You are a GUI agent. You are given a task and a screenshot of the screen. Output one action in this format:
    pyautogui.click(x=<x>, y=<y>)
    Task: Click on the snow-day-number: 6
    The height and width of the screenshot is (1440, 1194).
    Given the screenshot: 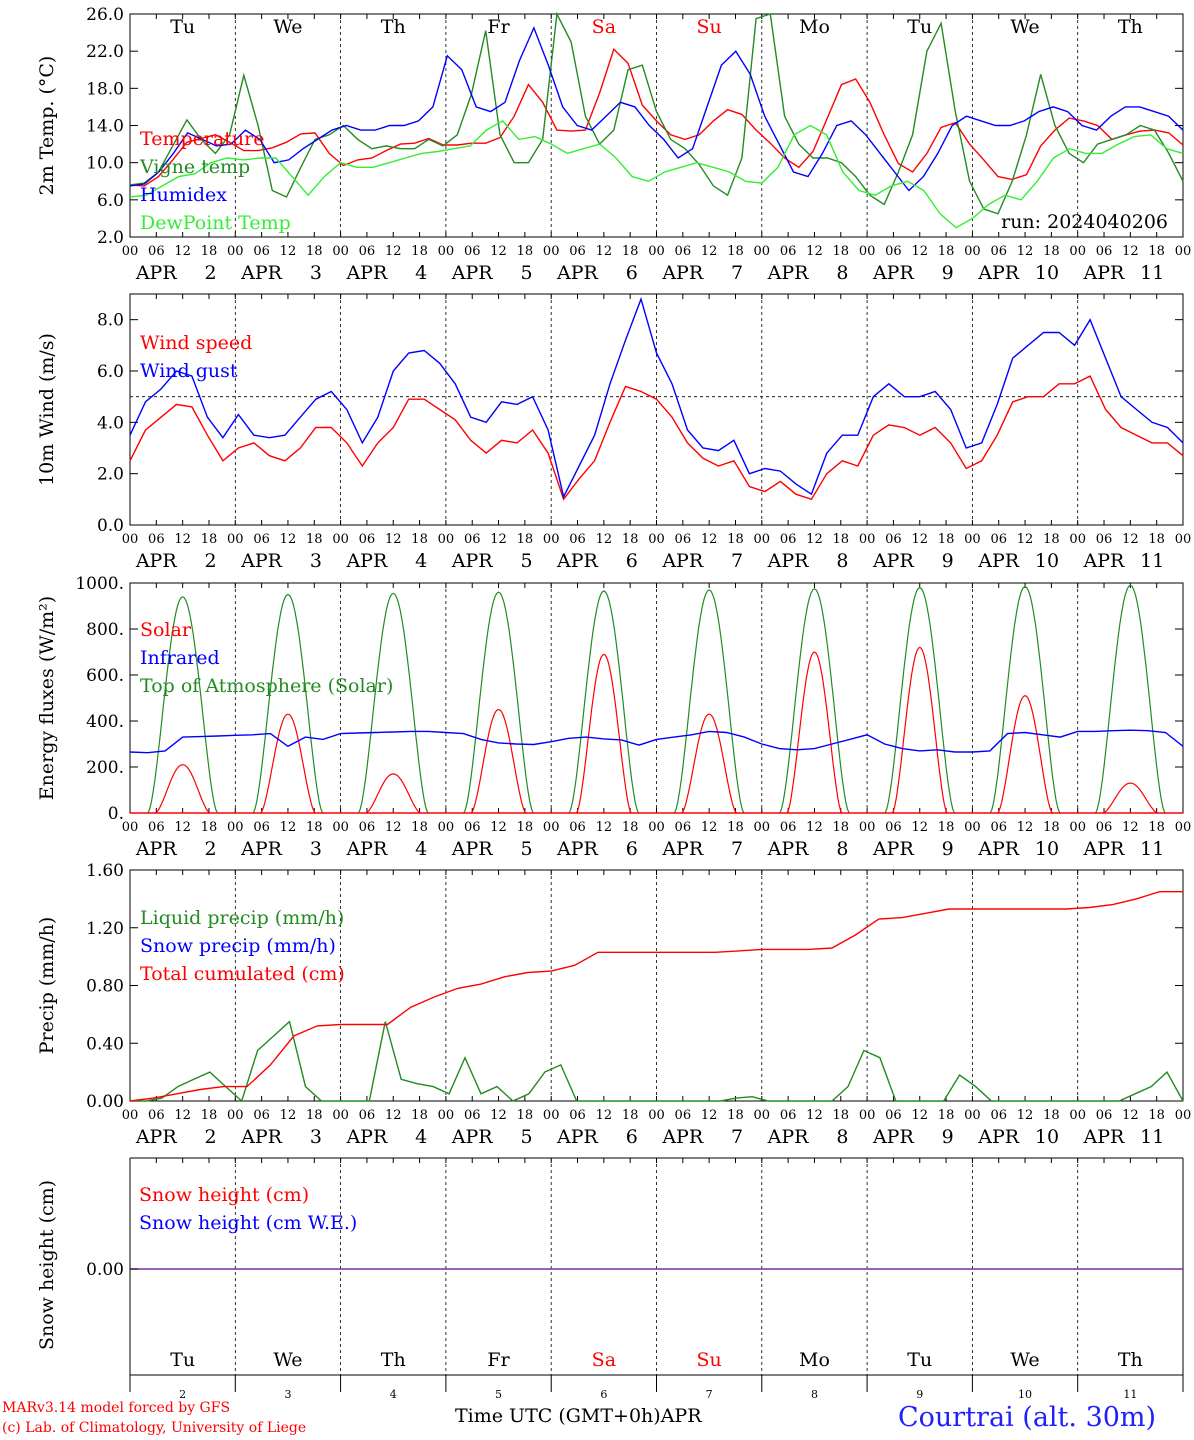 What is the action you would take?
    pyautogui.click(x=603, y=1394)
    